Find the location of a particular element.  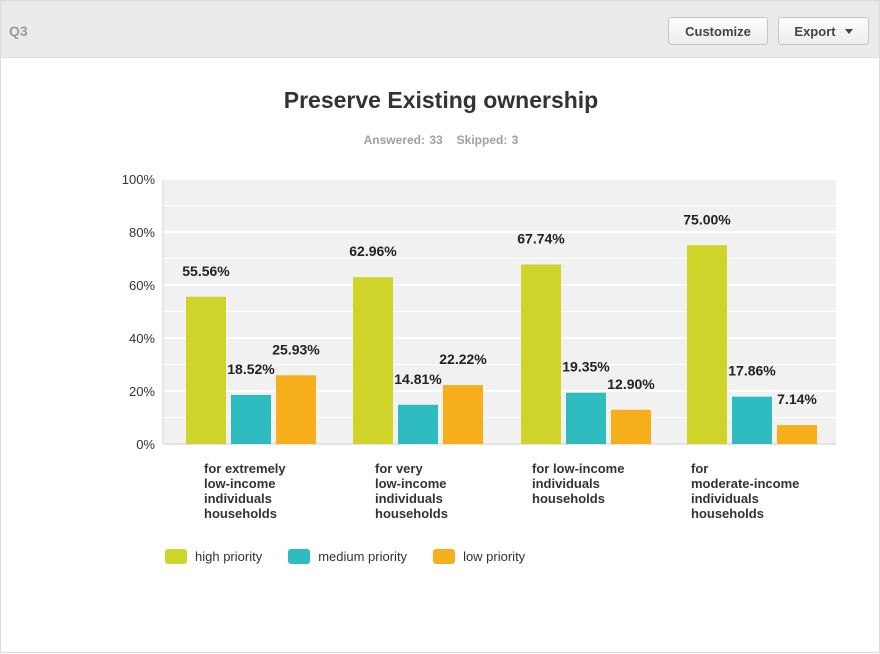

data-label-high-2: 67.74% is located at coordinates (541, 238).